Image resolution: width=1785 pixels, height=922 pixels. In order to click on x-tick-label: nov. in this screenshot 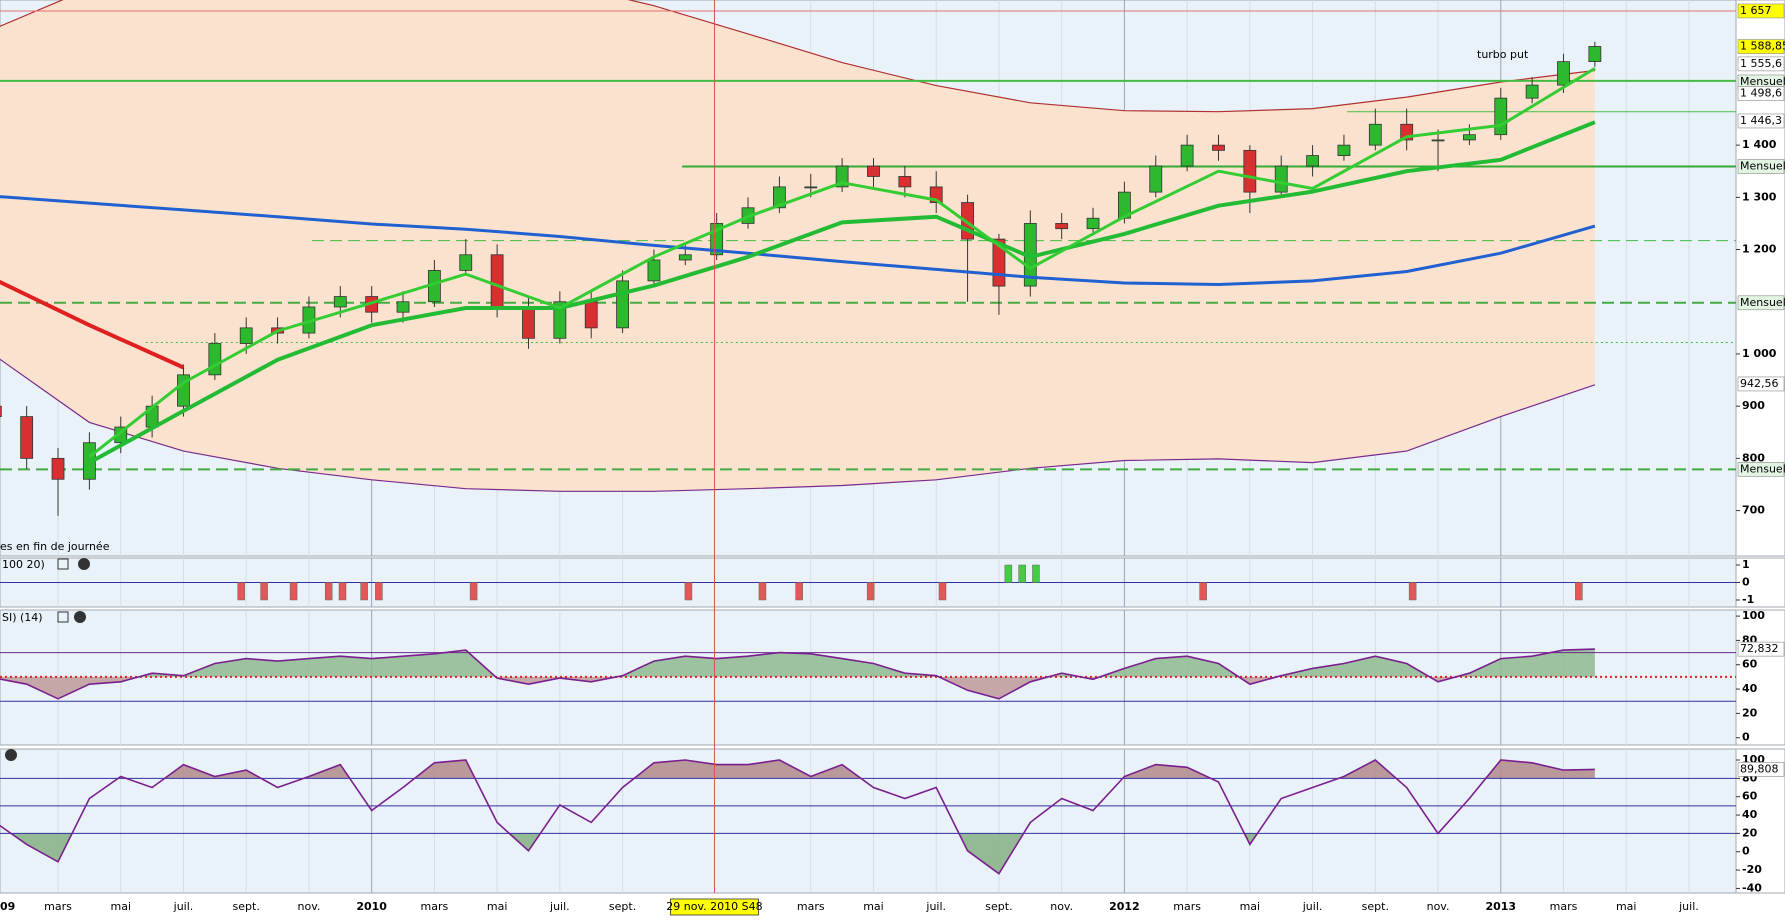, I will do `click(309, 906)`.